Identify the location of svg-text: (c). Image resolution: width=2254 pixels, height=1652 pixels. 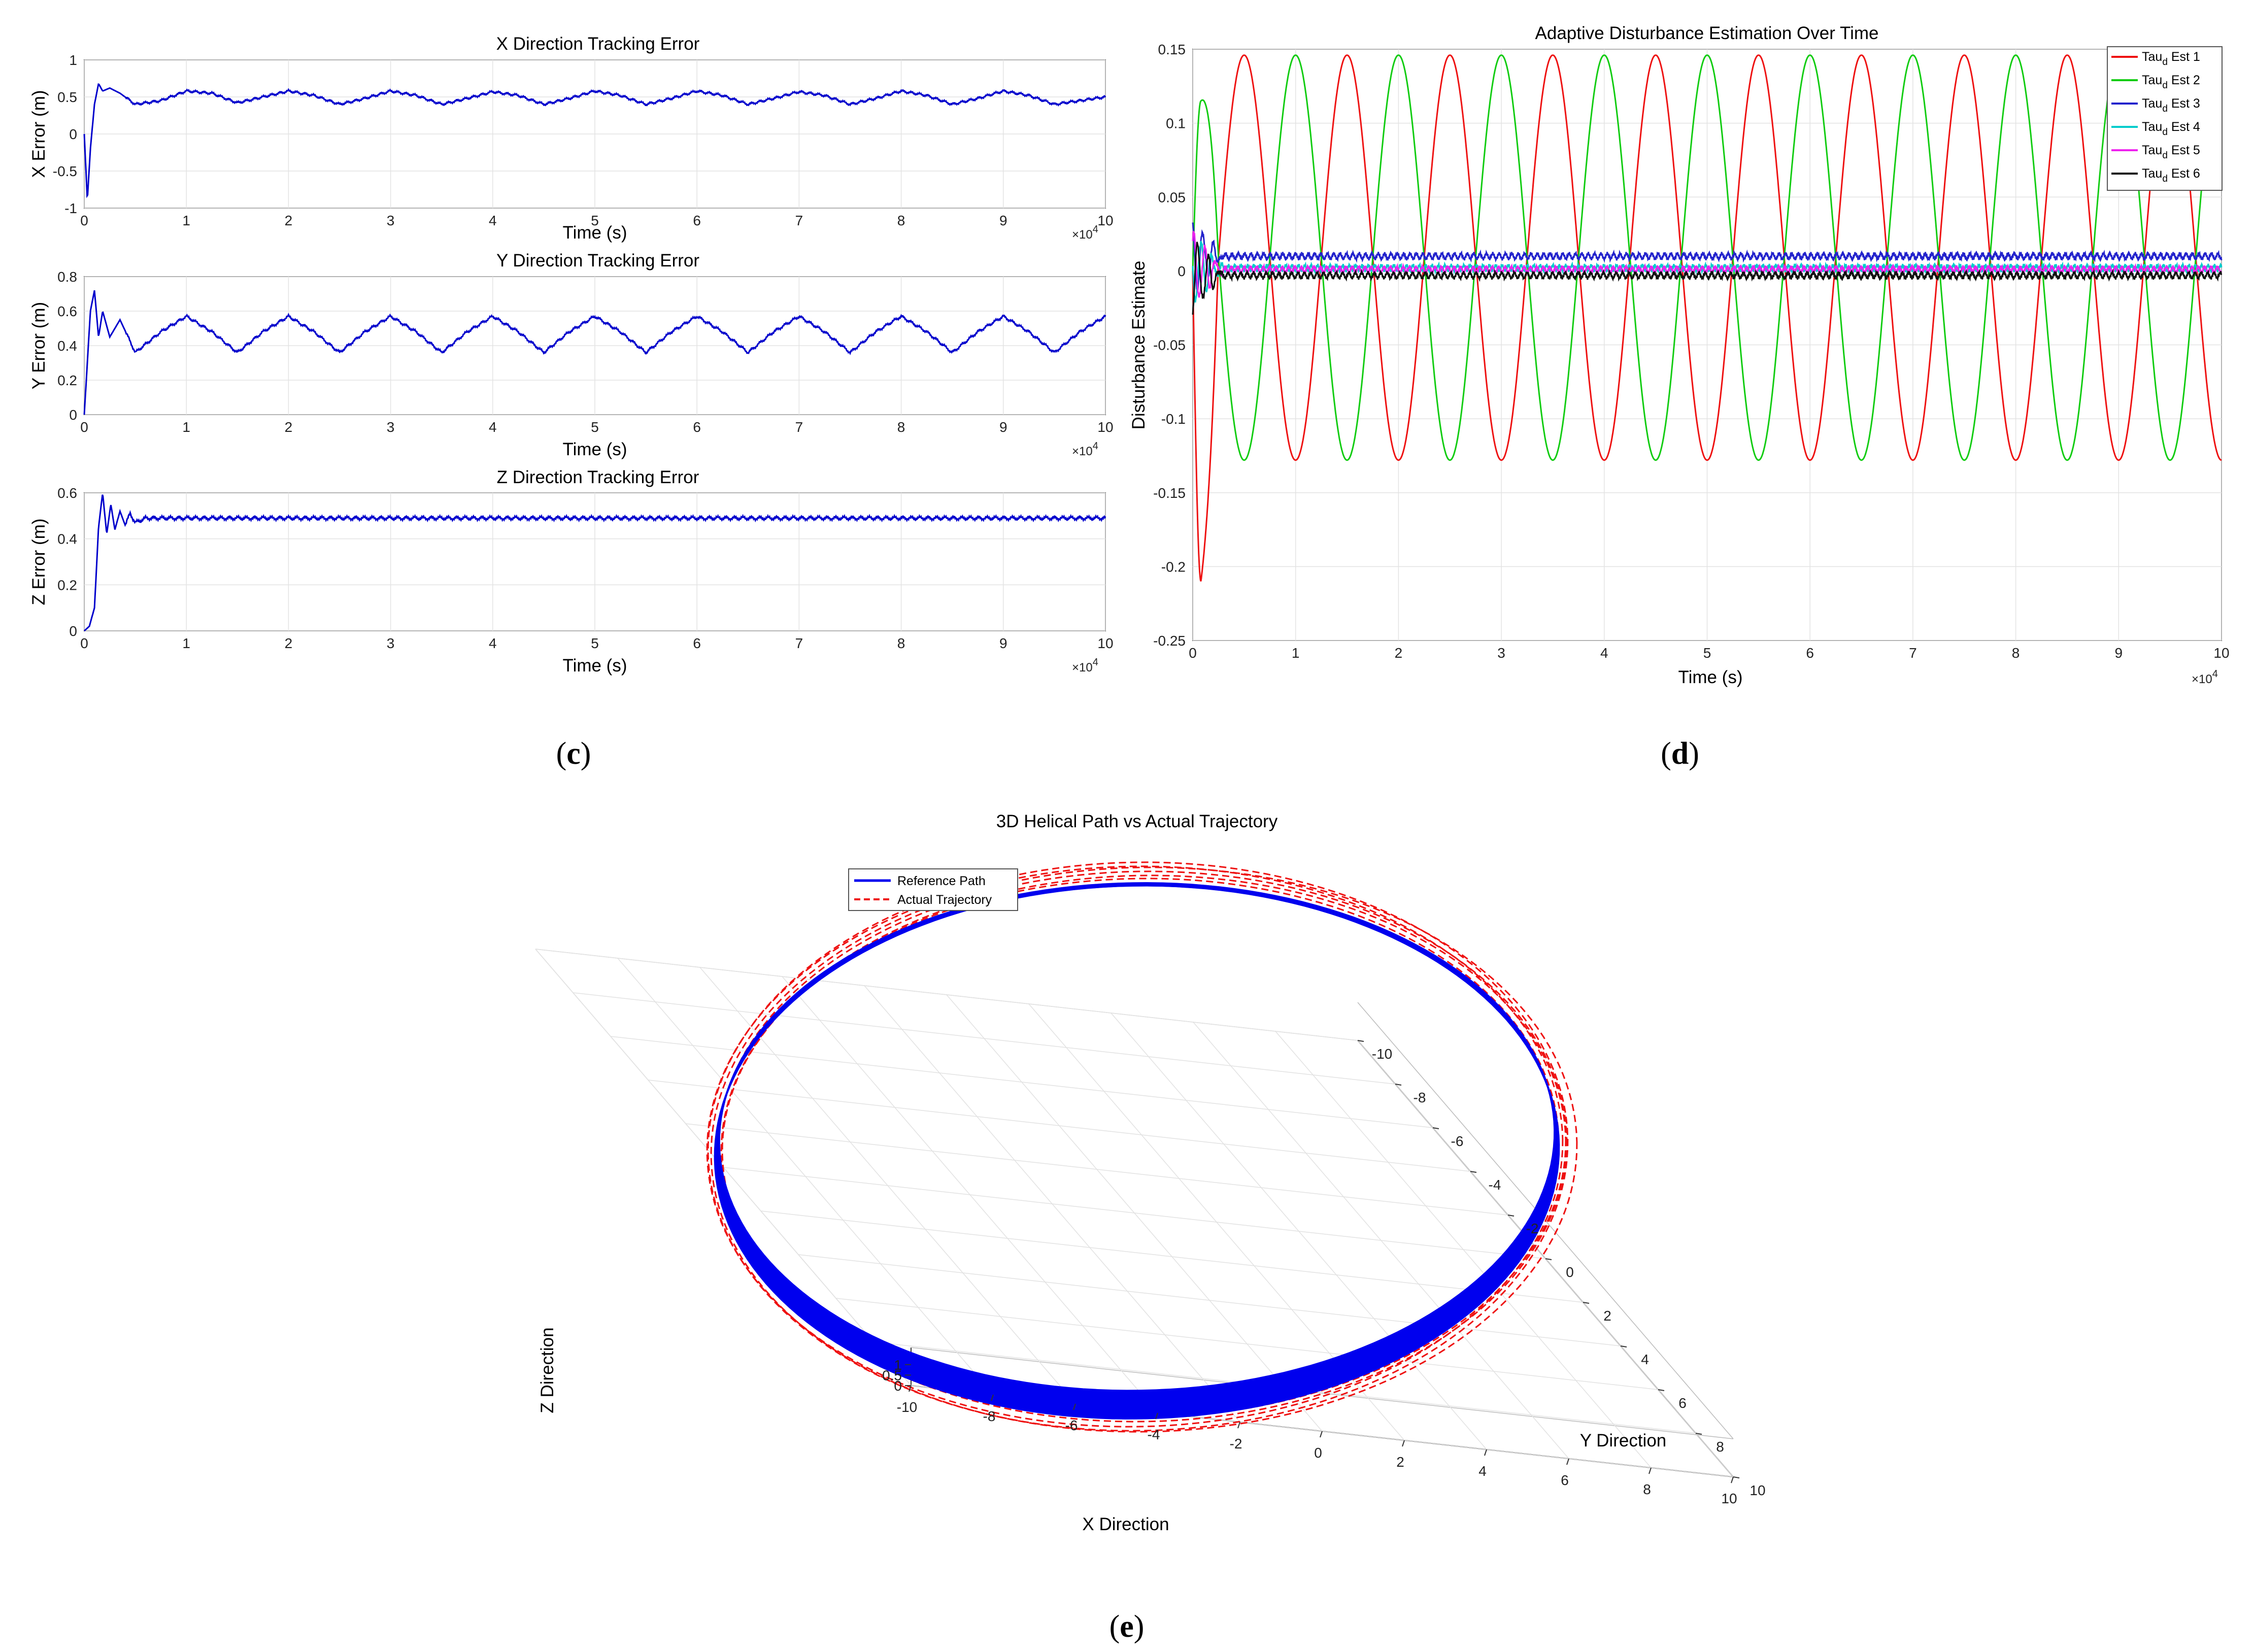
(573, 754).